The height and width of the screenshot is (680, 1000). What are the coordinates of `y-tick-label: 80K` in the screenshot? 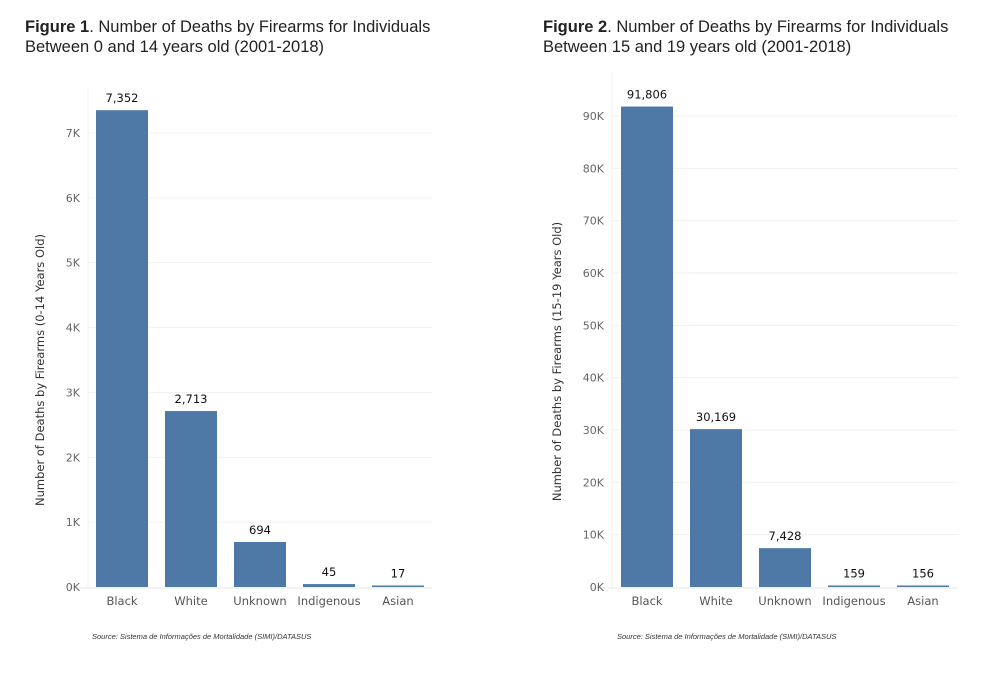 It's located at (594, 168).